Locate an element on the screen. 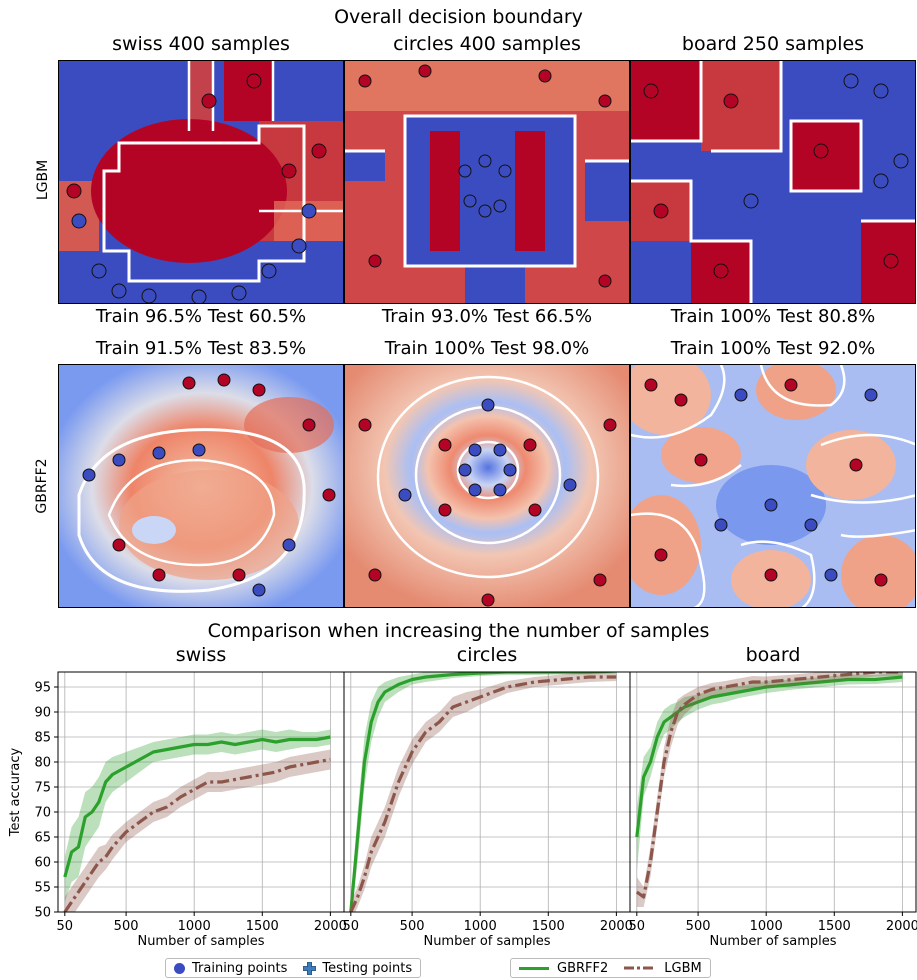  gbrff2-circles-map is located at coordinates (487, 486).